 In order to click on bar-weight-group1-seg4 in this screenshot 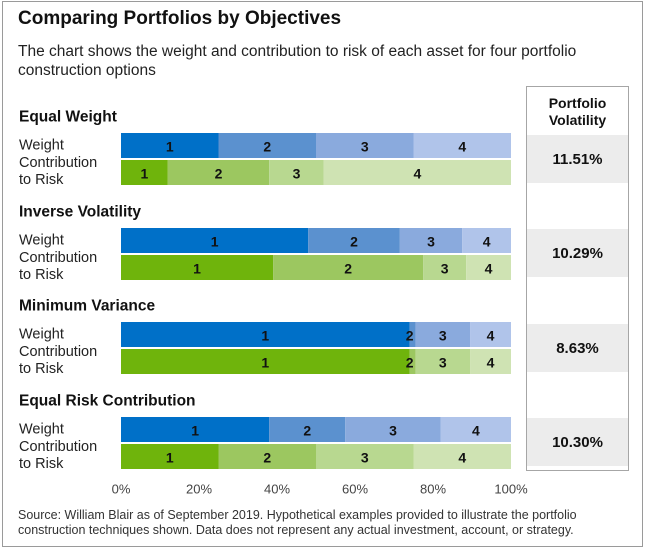, I will do `click(462, 145)`.